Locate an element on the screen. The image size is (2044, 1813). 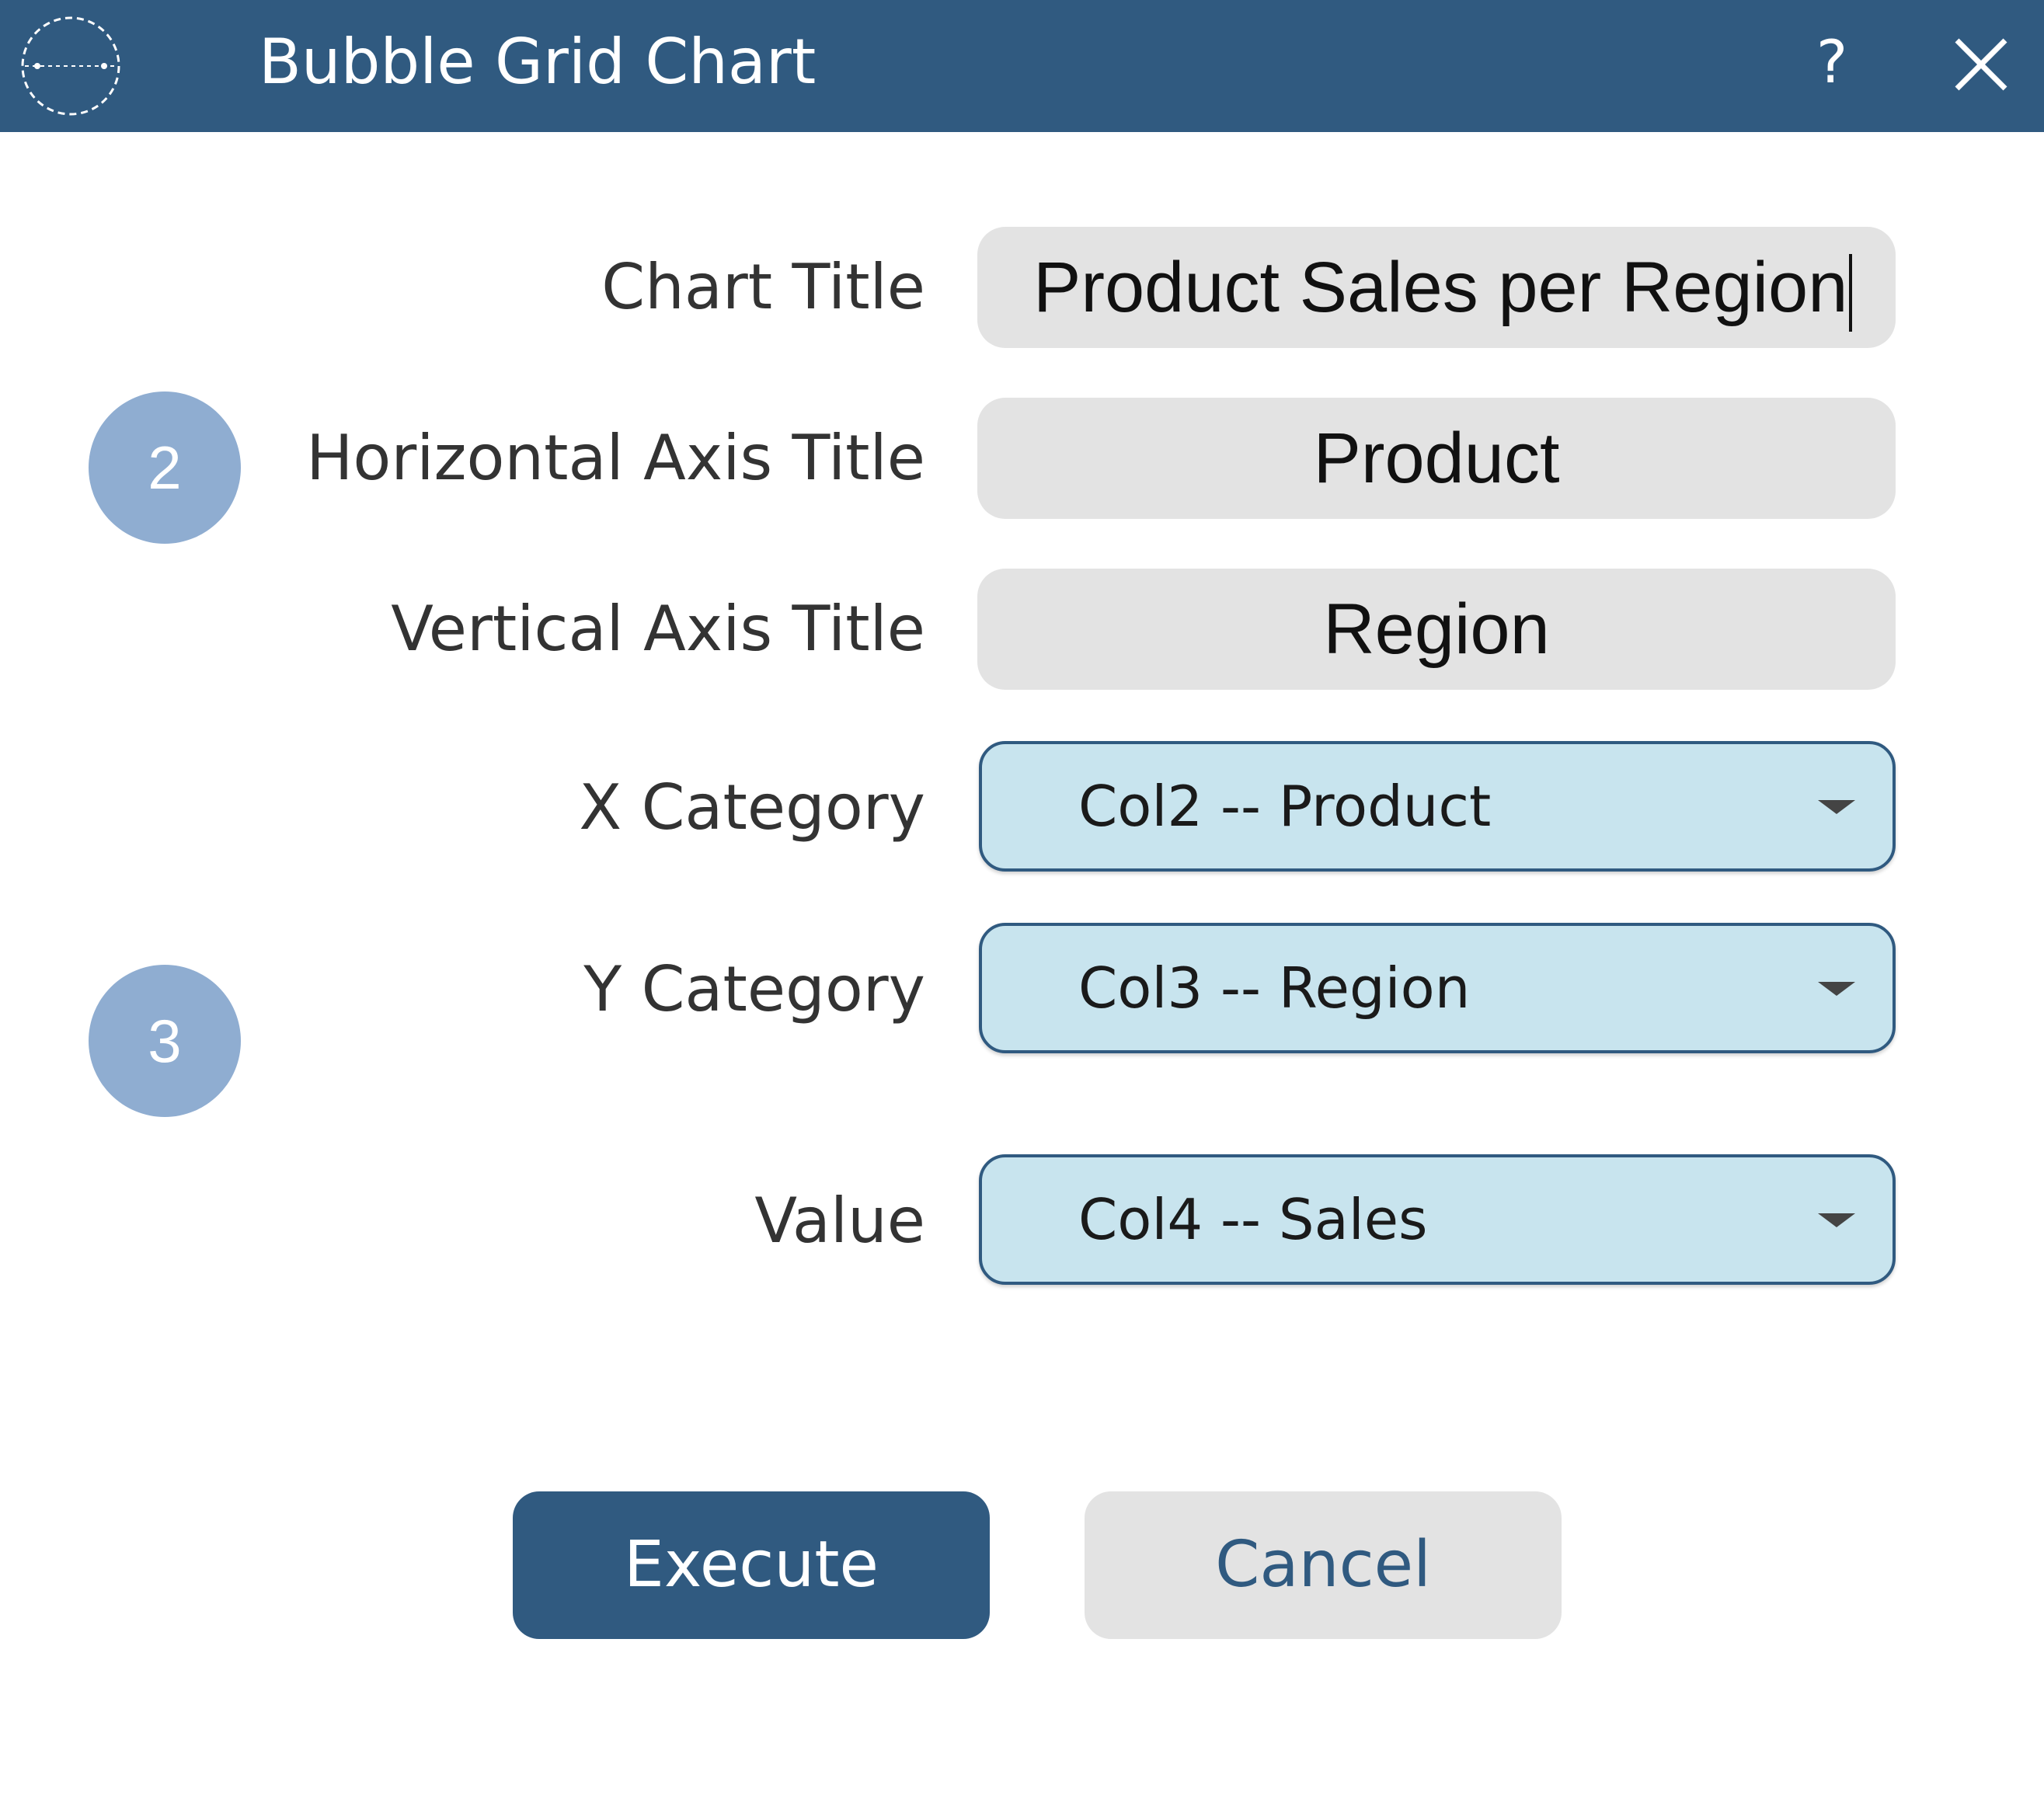
y-category-label: Y Category is located at coordinates (754, 989).